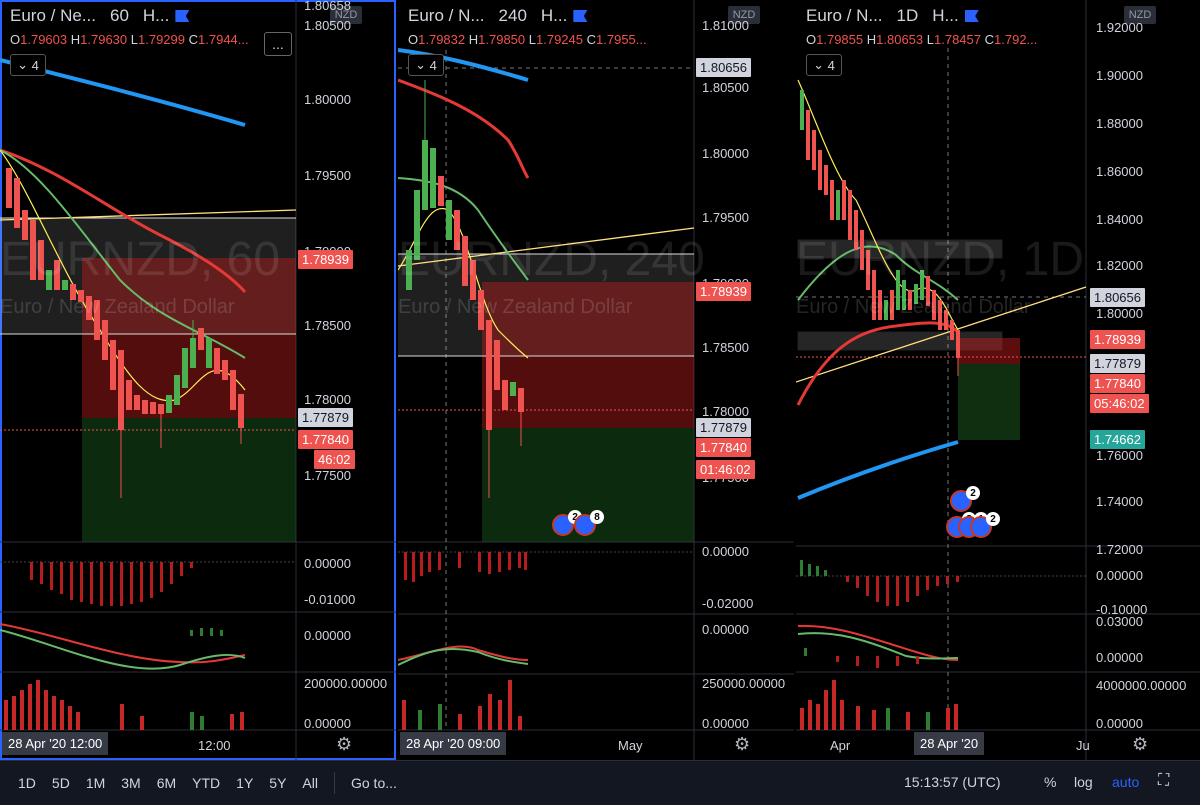  What do you see at coordinates (1119, 219) in the screenshot?
I see `price-label: 1.84000` at bounding box center [1119, 219].